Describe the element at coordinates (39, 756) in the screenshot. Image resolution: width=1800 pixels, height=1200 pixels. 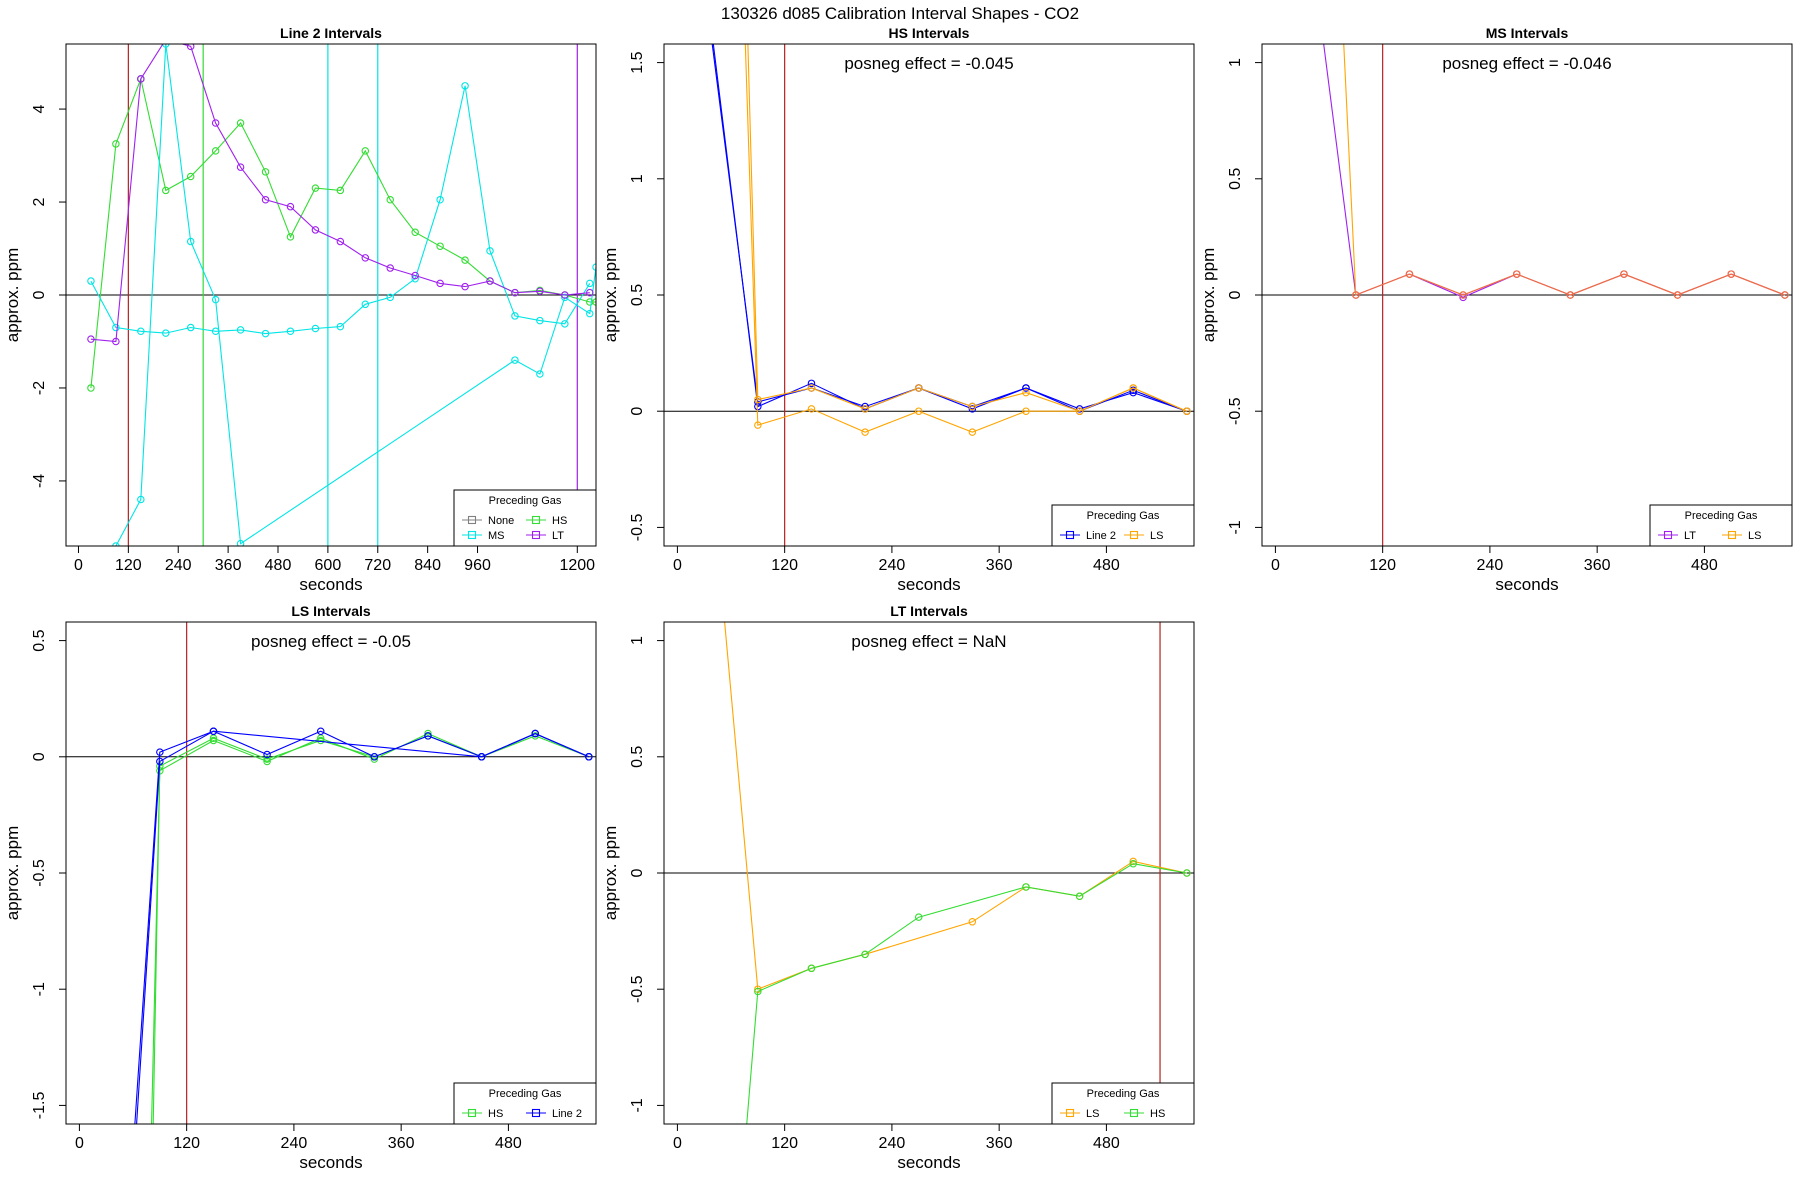
I see `y-tick-label: 0` at that location.